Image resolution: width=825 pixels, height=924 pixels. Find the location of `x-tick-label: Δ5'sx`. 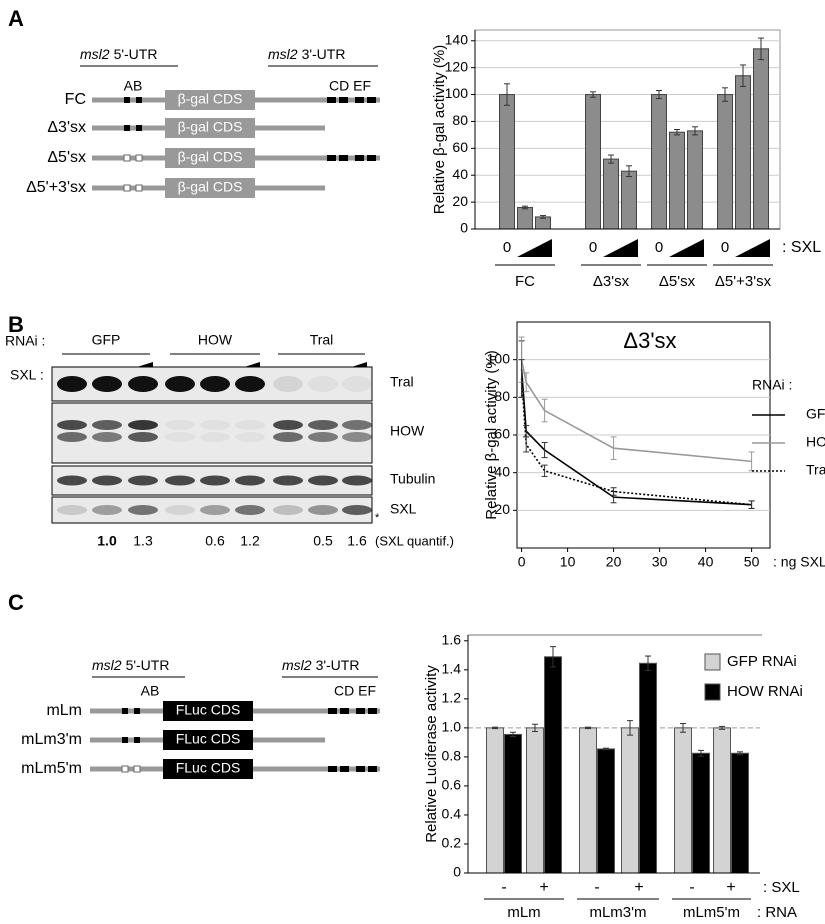

x-tick-label: Δ5'sx is located at coordinates (677, 281).